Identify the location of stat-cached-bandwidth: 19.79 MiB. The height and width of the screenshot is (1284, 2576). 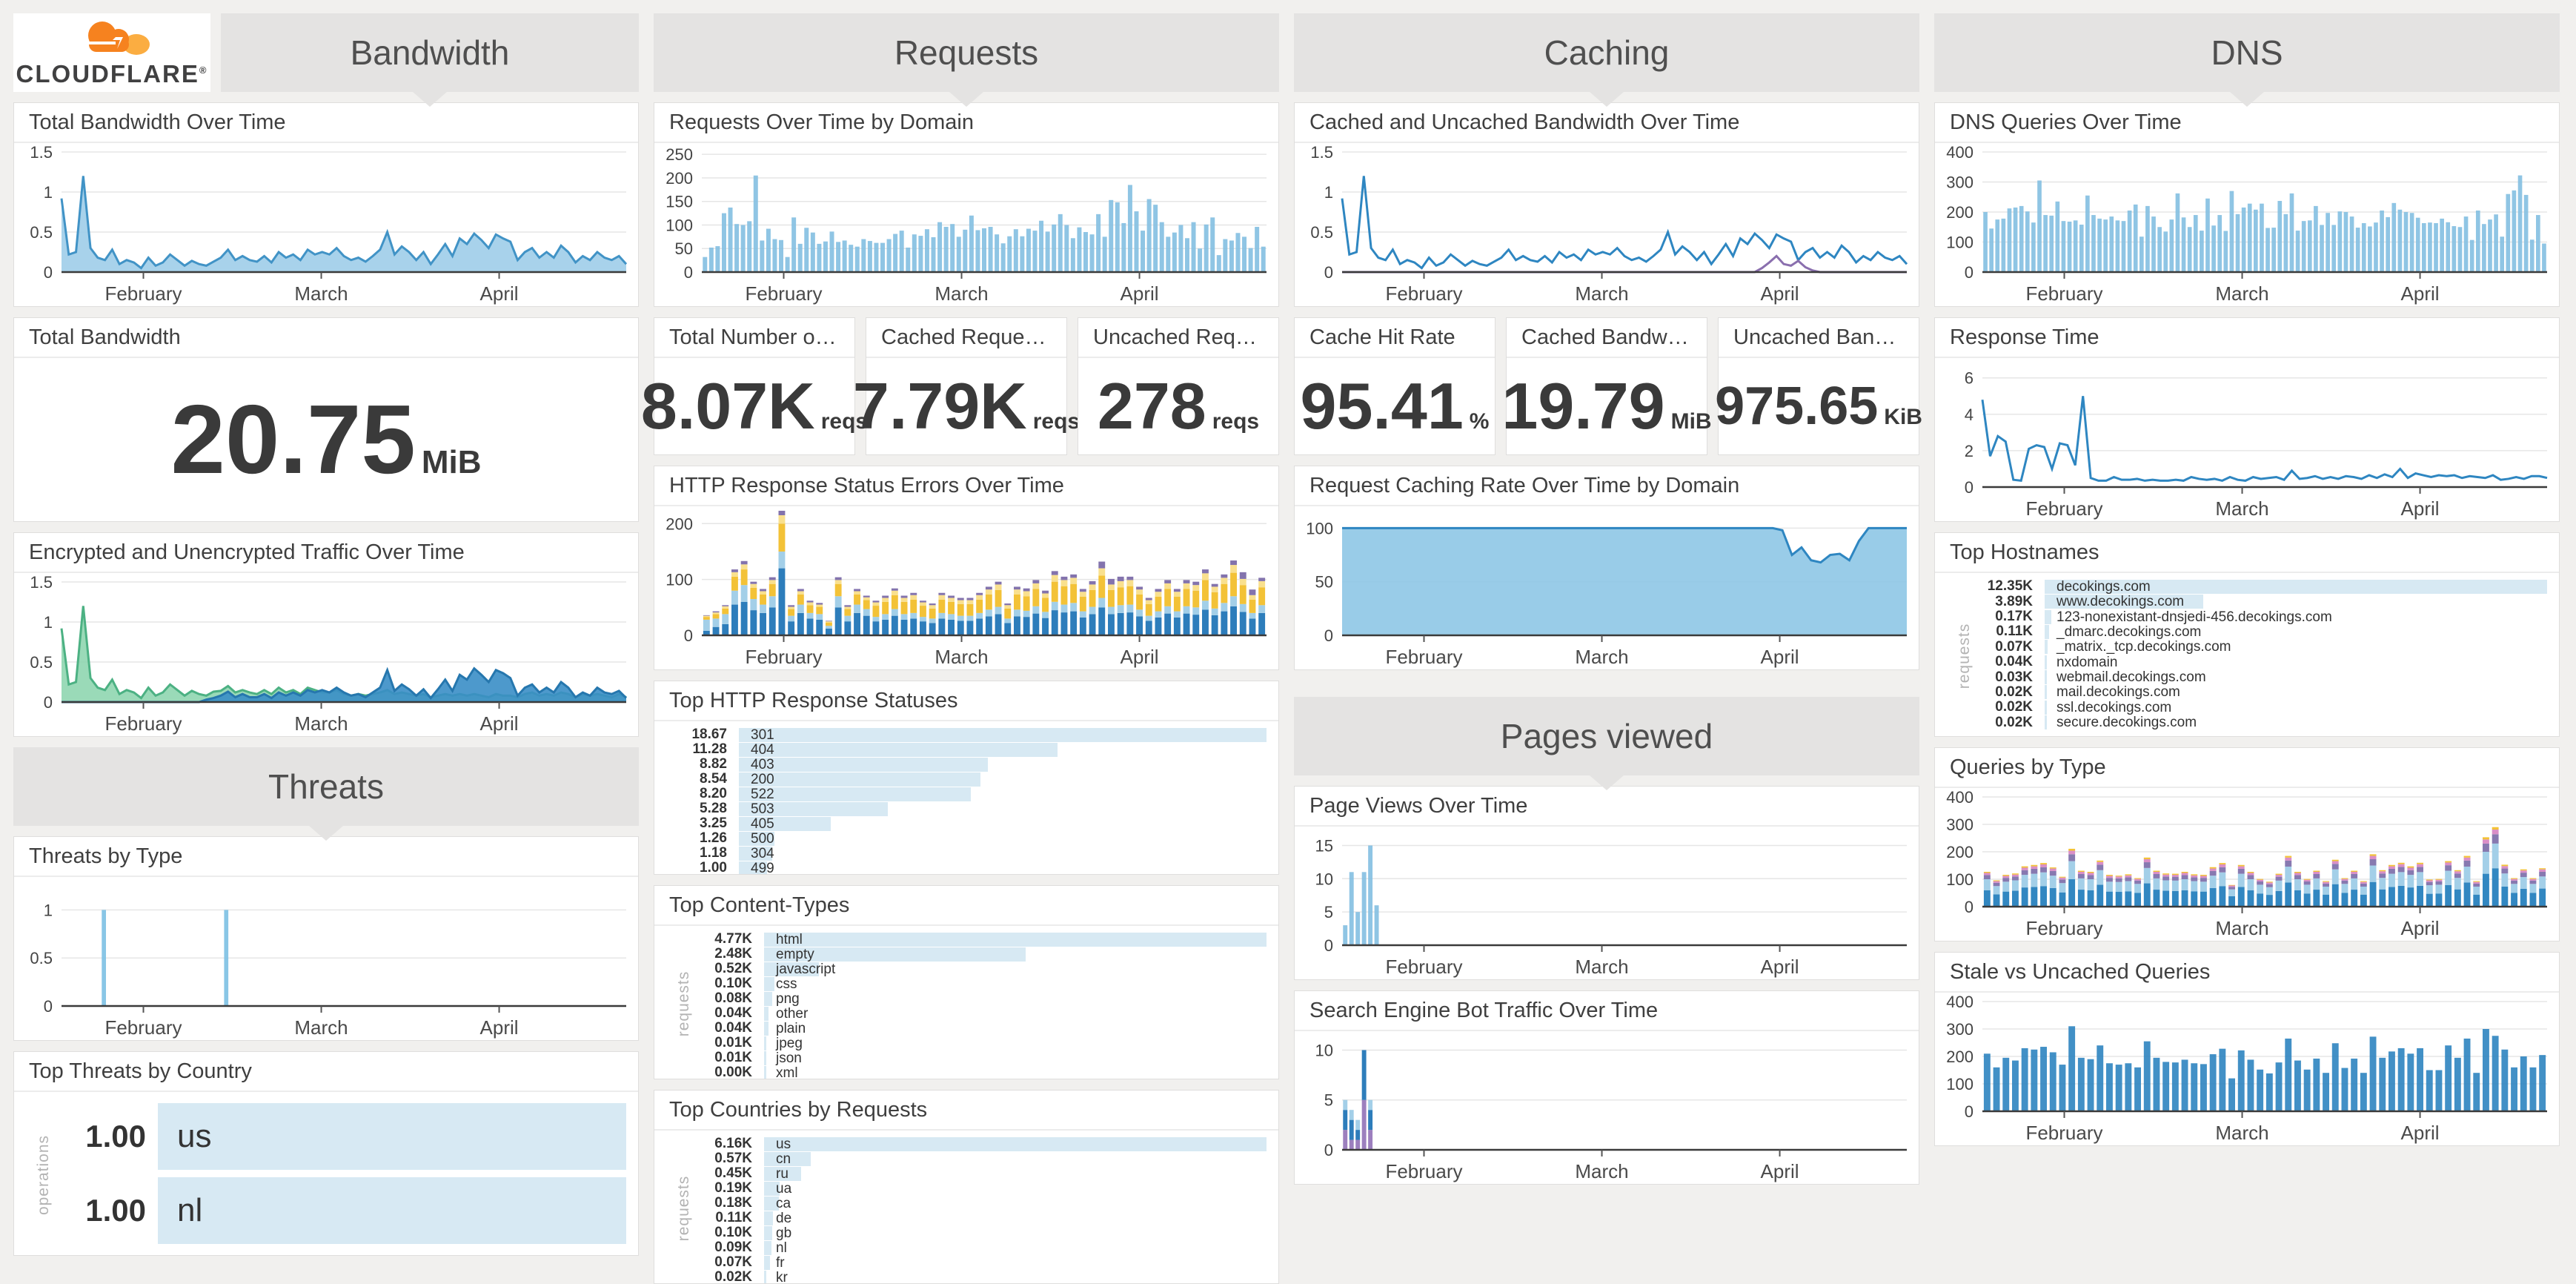
(1606, 406).